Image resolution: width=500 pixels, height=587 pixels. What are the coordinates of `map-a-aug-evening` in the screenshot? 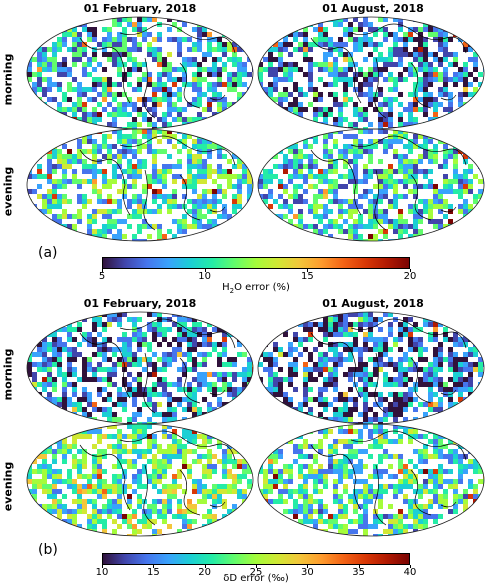 It's located at (371, 185).